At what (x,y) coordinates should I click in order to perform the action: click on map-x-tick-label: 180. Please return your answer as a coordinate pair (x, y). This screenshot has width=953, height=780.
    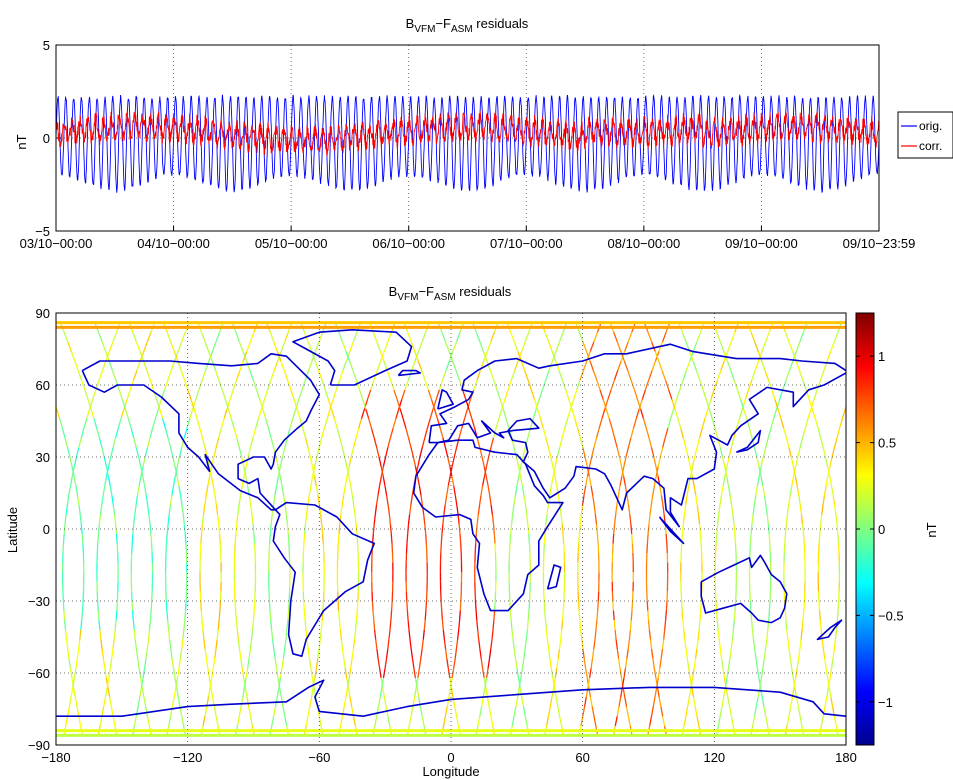
    Looking at the image, I should click on (846, 757).